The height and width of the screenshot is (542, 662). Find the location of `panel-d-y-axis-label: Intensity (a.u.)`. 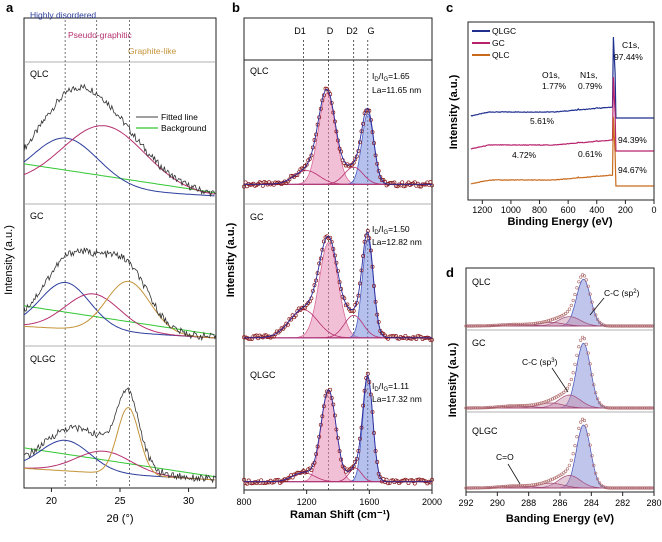

panel-d-y-axis-label: Intensity (a.u.) is located at coordinates (453, 379).